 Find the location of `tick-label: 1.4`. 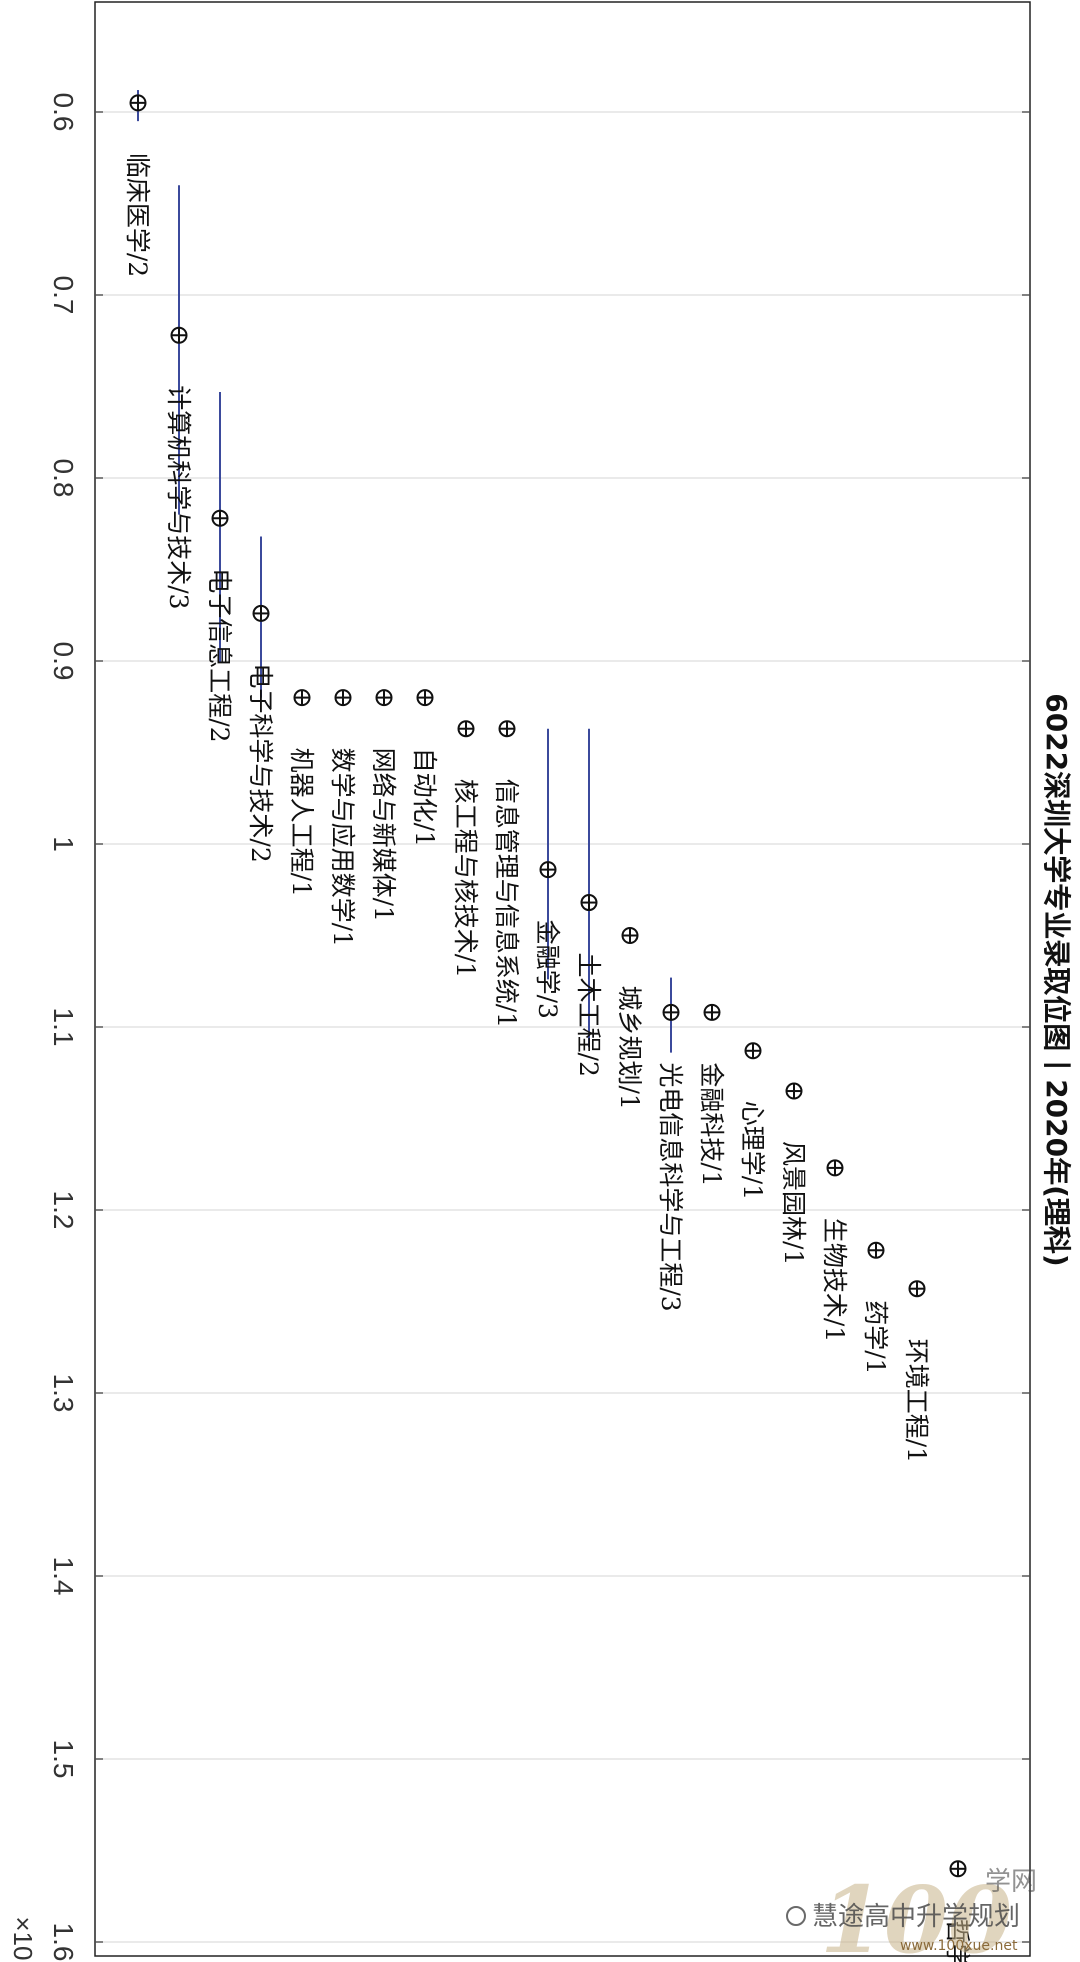

tick-label: 1.4 is located at coordinates (63, 1576).